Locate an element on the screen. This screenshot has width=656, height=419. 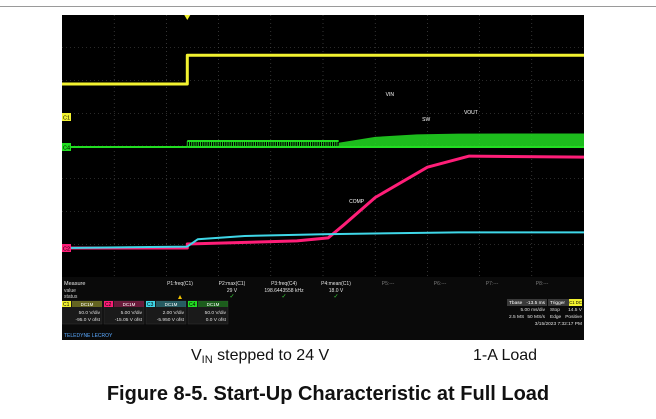
timebase-header is located at coordinates (527, 302).